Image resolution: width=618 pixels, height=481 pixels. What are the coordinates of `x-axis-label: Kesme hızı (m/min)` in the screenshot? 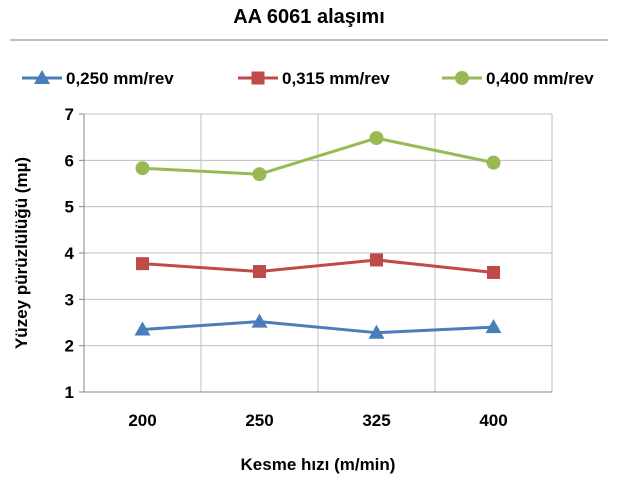 It's located at (318, 464).